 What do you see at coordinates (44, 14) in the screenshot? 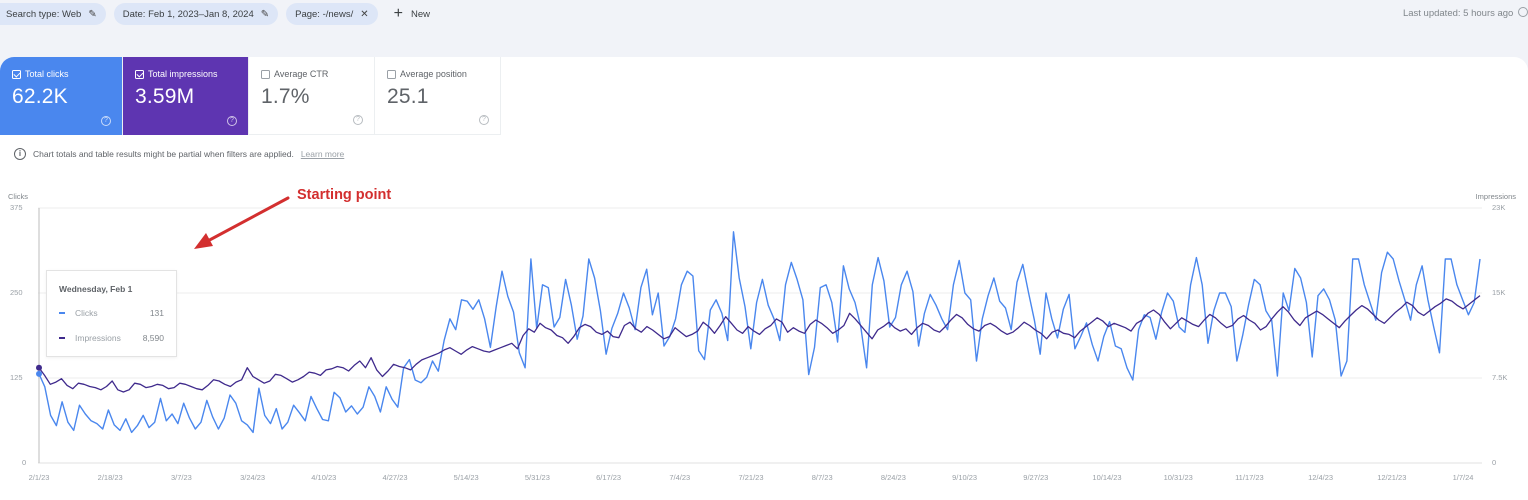
I see `chip-label: Search type: Web` at bounding box center [44, 14].